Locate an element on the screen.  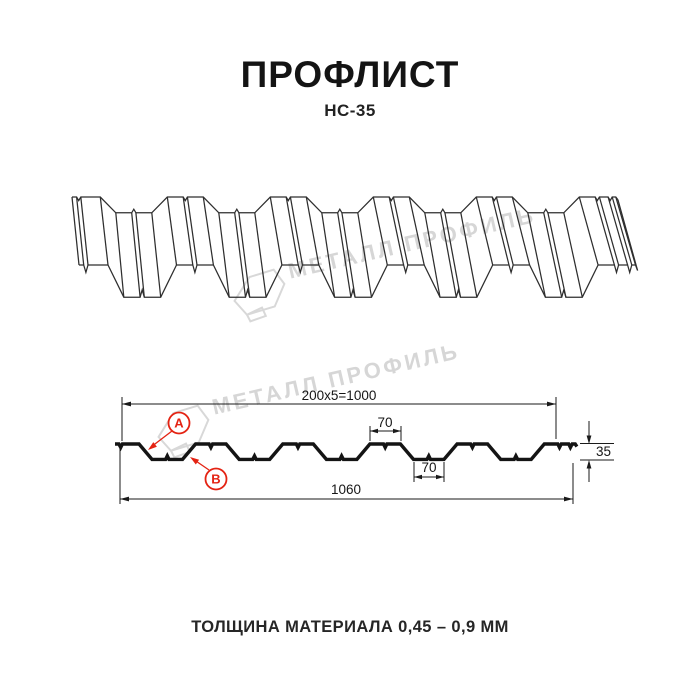
profile-3d-drawing is located at coordinates (355, 247).